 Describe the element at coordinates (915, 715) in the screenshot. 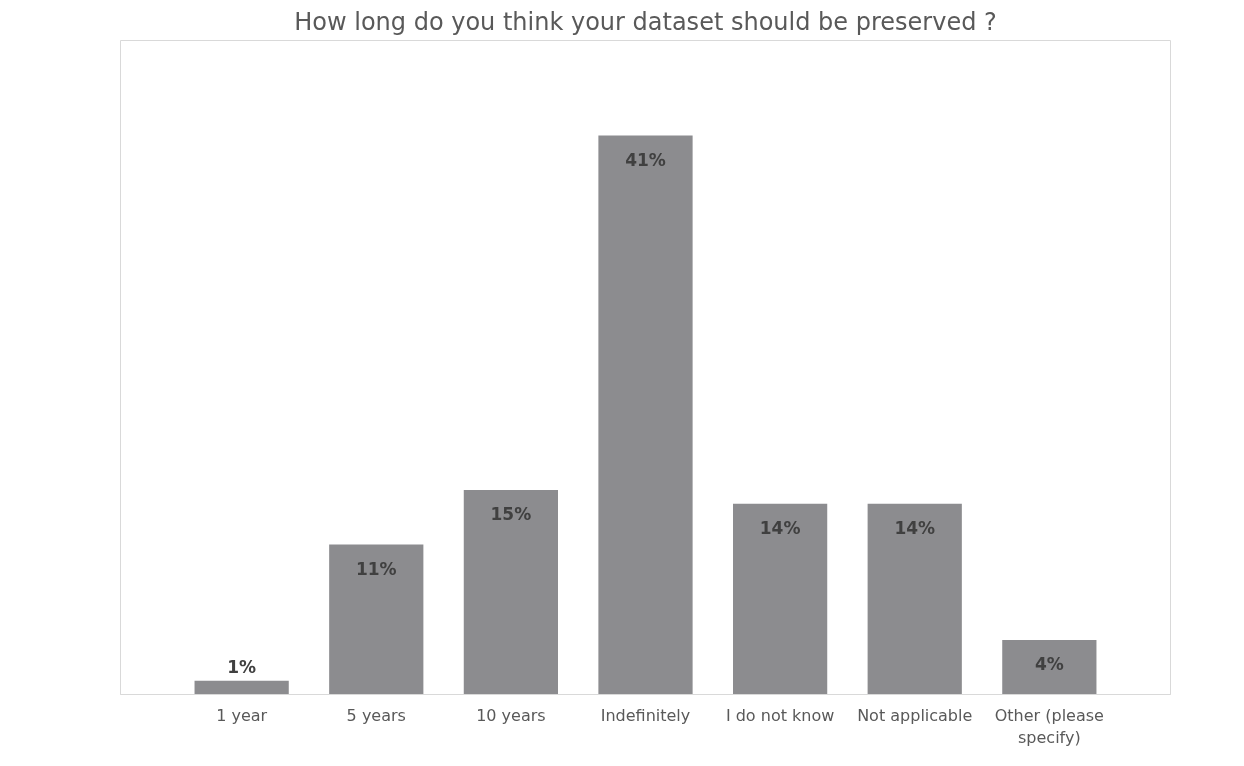

I see `x-tick-label: Not applicable` at that location.